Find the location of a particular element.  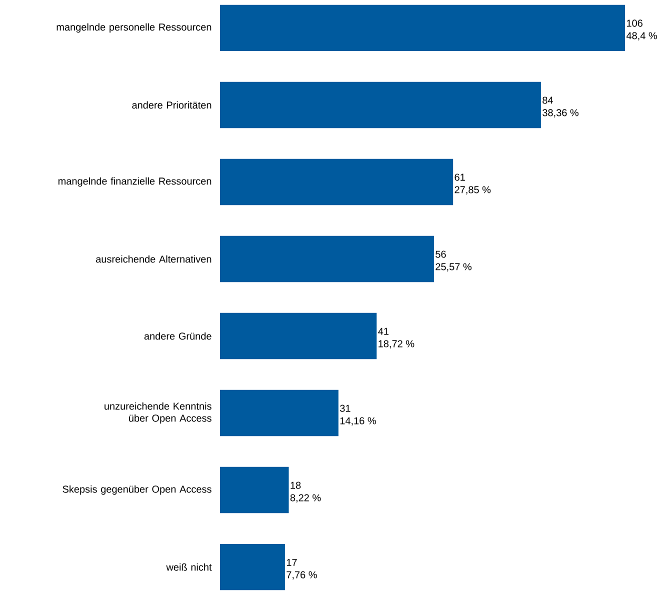

y-tick-label: unzureichende Kenntnis über Open Access is located at coordinates (158, 413).